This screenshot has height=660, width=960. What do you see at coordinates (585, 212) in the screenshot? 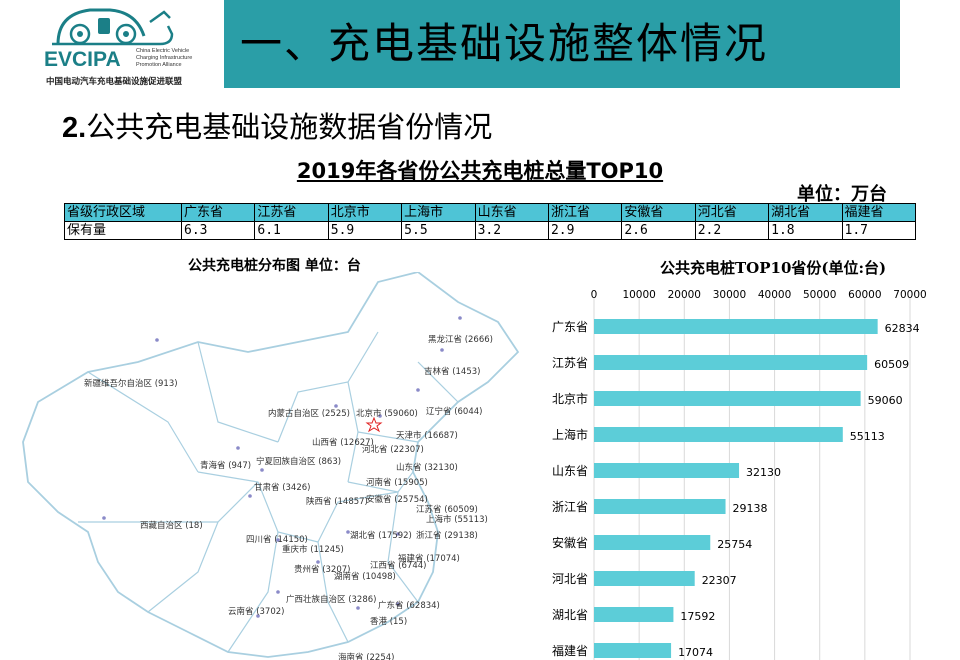
I see `table-header-cell: 浙江省` at bounding box center [585, 212].